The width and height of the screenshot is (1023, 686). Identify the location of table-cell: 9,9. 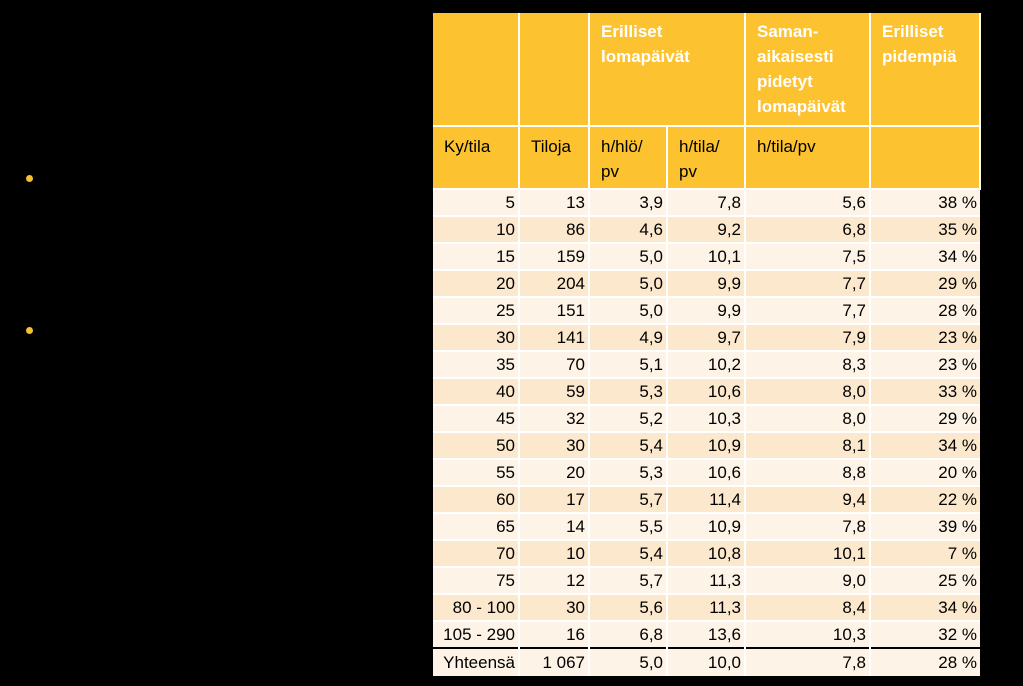
(707, 310).